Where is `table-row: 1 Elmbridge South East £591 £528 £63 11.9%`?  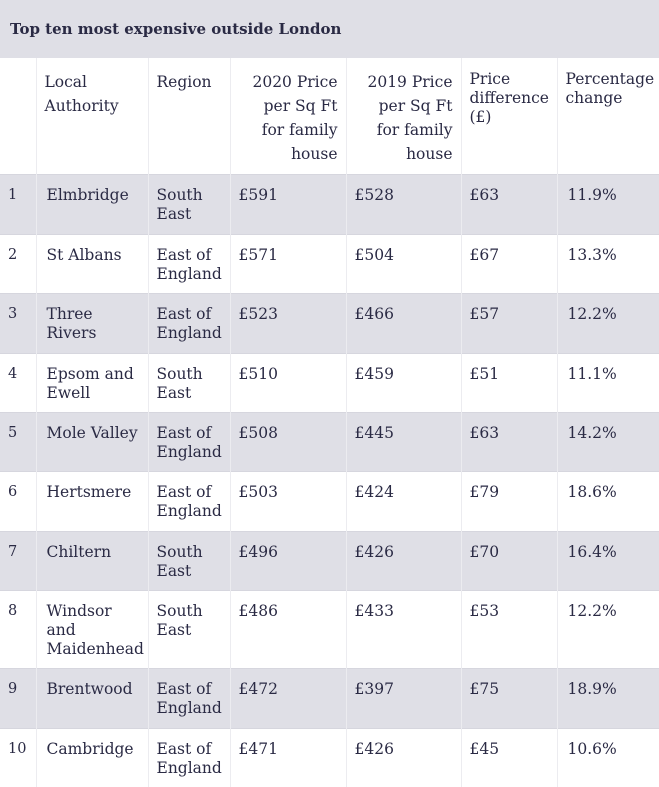
table-row: 1 Elmbridge South East £591 £528 £63 11.9% is located at coordinates (329, 204).